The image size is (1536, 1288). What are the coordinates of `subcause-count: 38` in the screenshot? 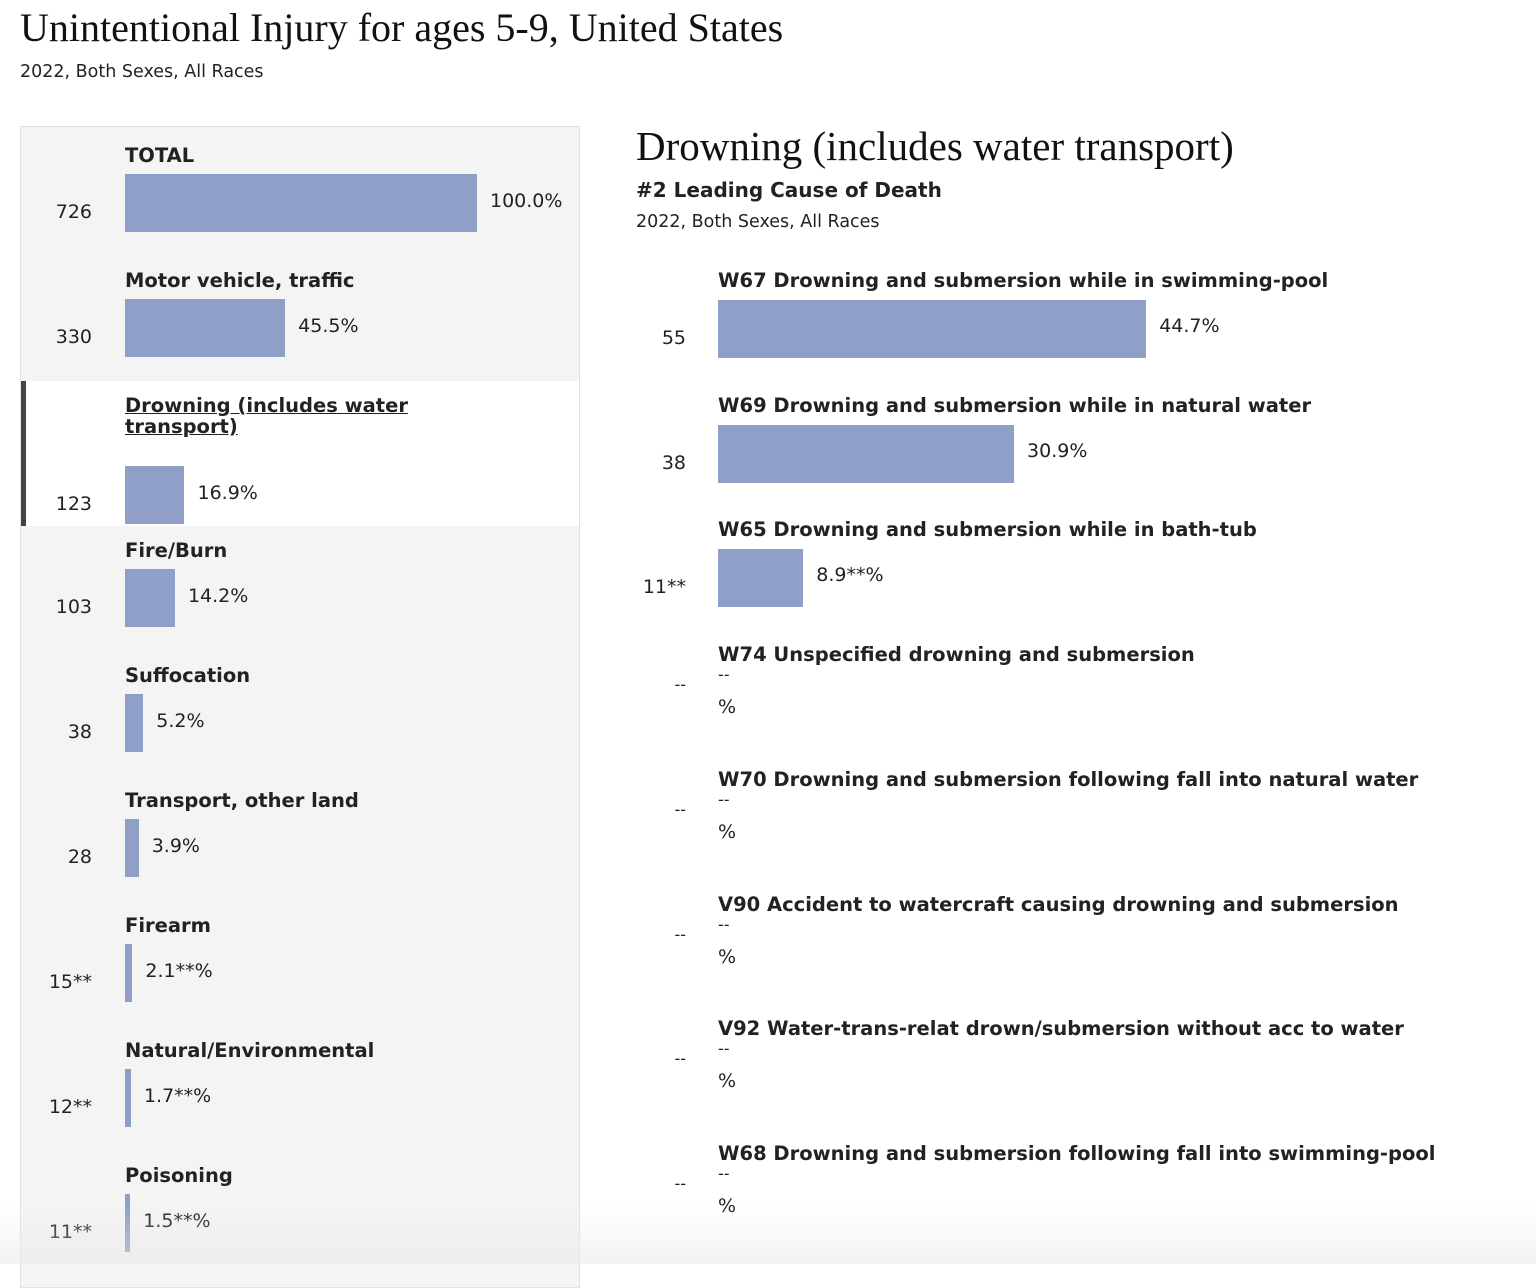 It's located at (673, 462).